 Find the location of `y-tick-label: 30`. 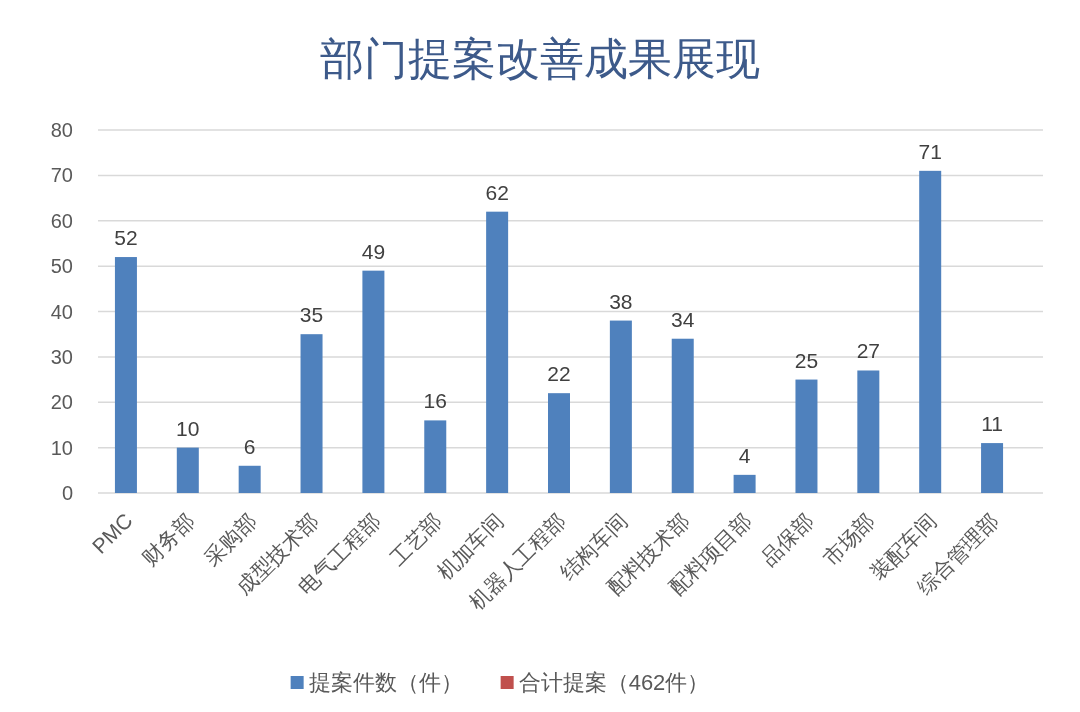

y-tick-label: 30 is located at coordinates (61, 356).